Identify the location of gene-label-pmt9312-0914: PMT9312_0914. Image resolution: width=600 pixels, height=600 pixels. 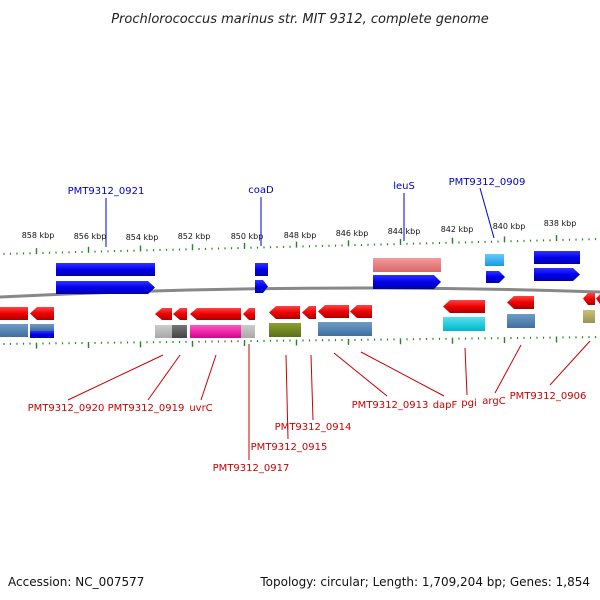
(313, 427).